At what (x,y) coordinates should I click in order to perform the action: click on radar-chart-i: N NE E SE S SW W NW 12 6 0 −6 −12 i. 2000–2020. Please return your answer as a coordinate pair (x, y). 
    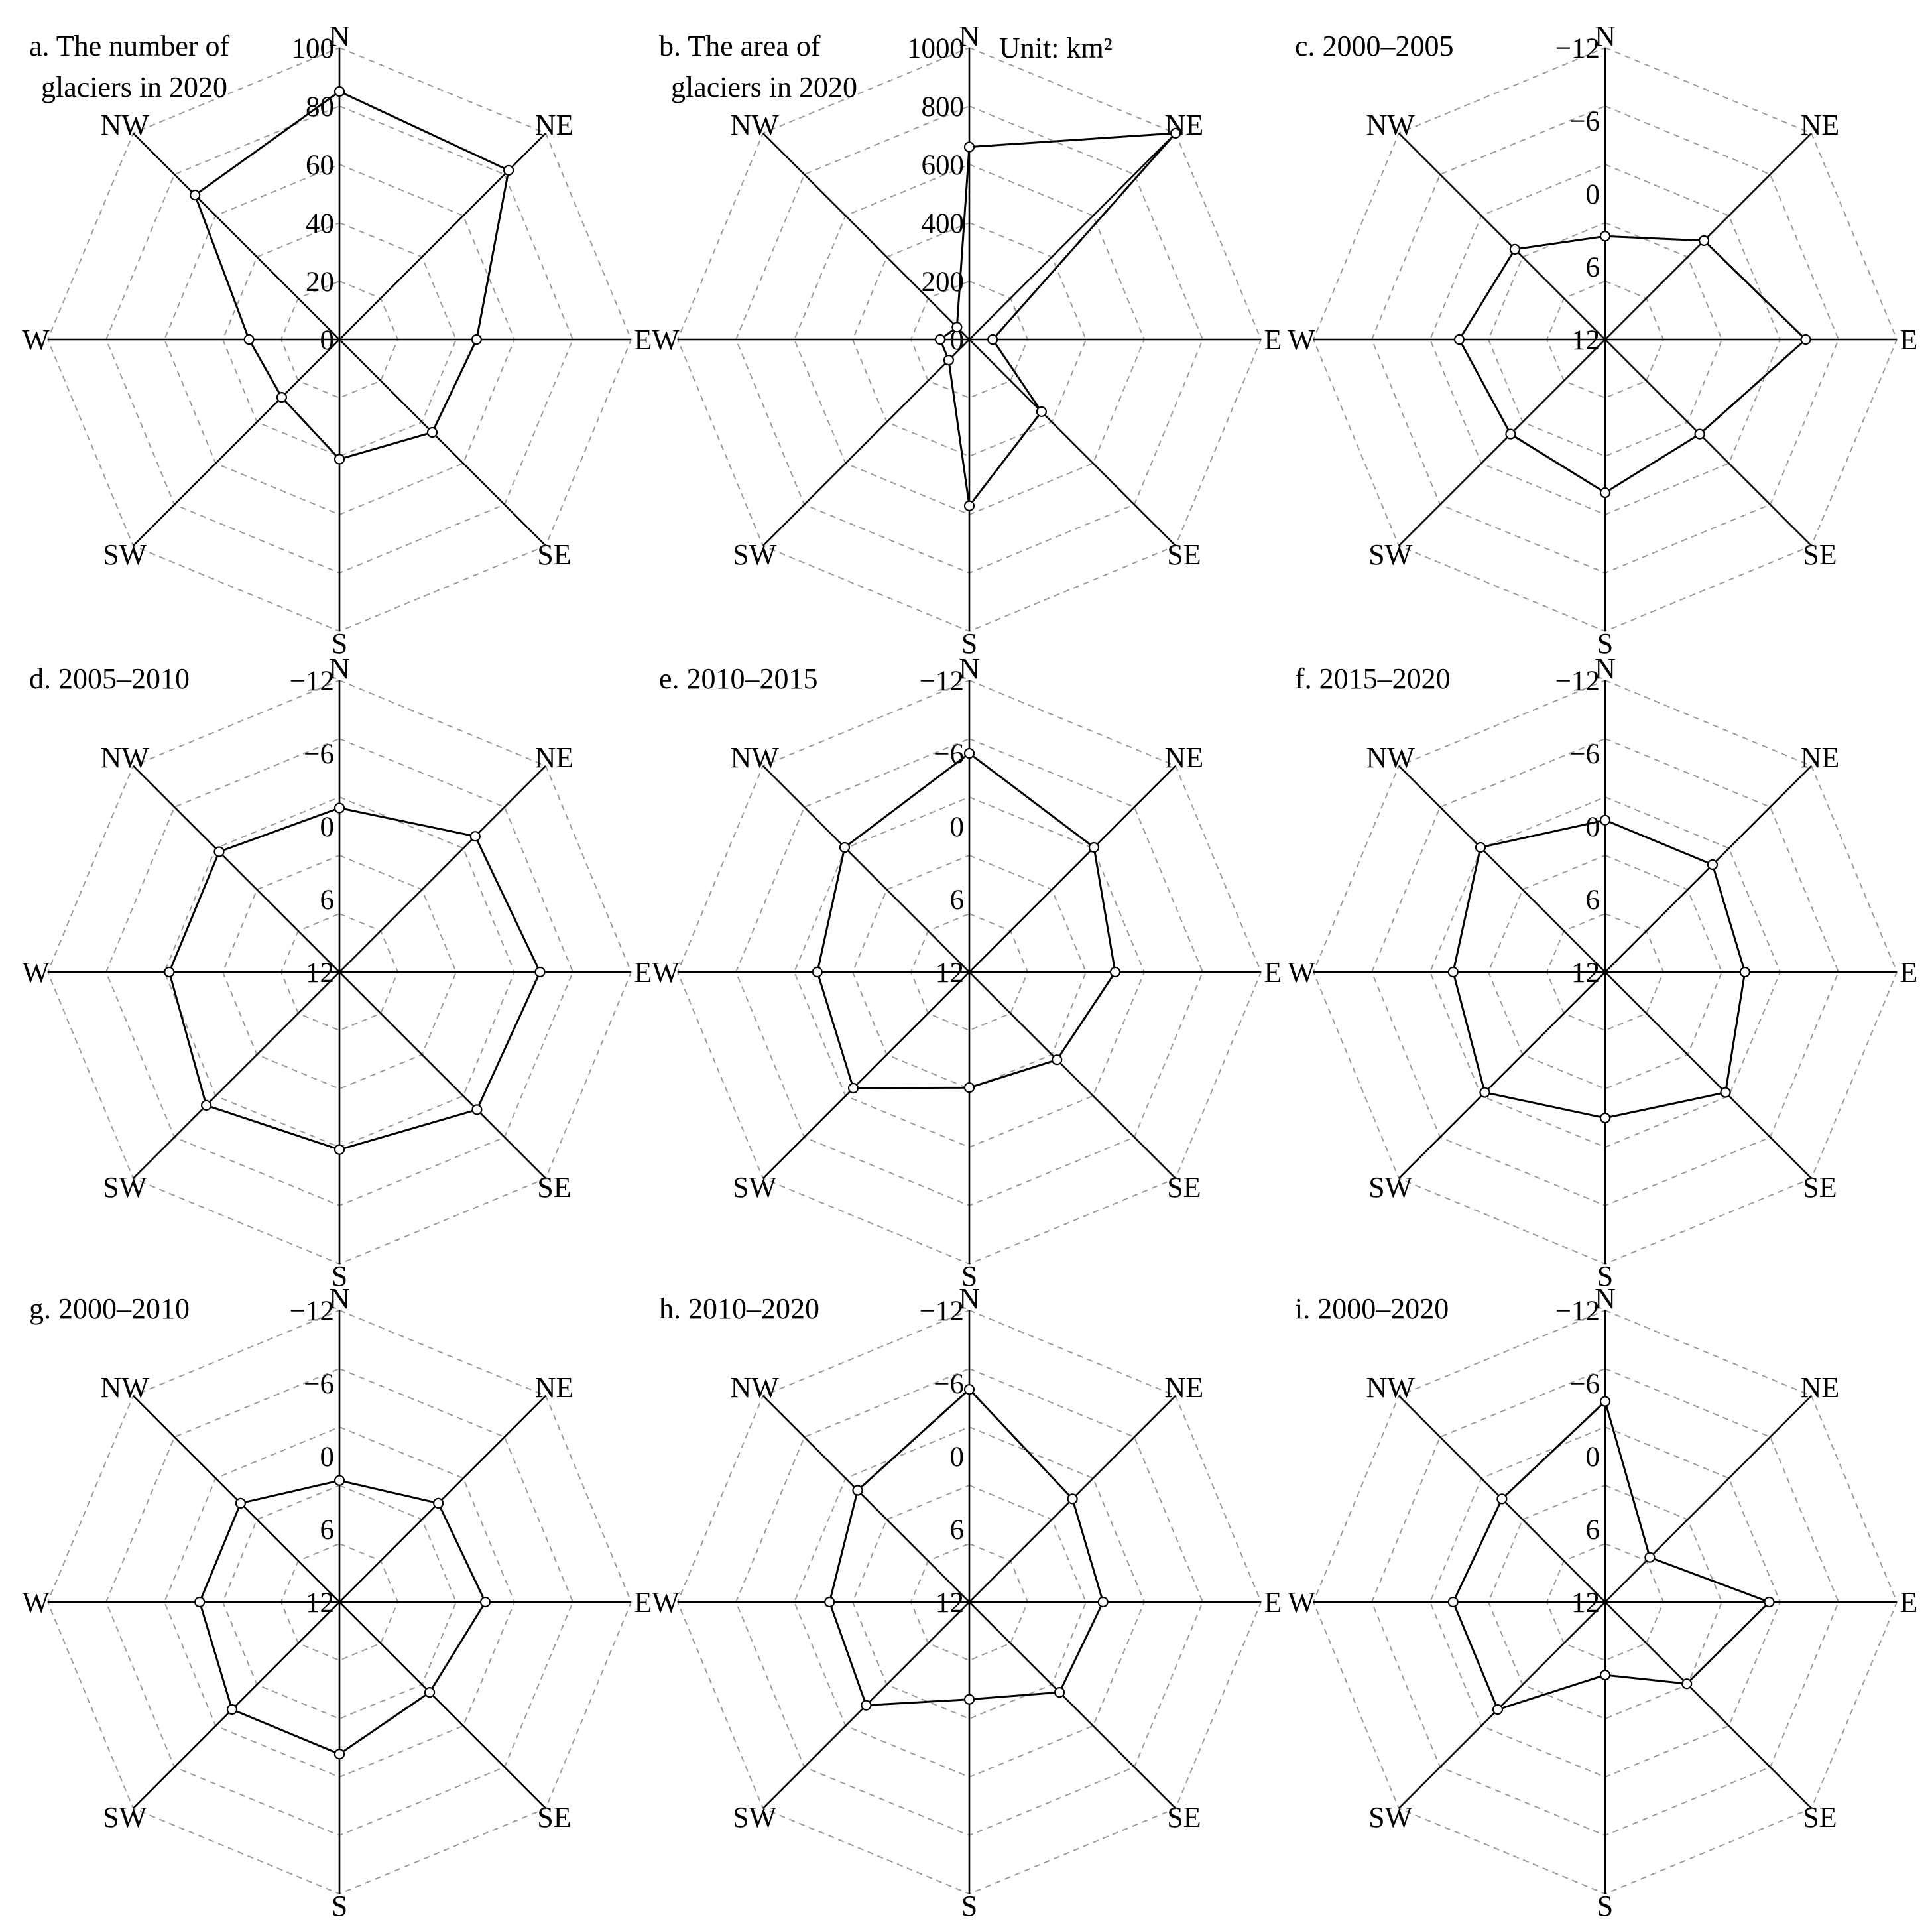
    Looking at the image, I should click on (1603, 1602).